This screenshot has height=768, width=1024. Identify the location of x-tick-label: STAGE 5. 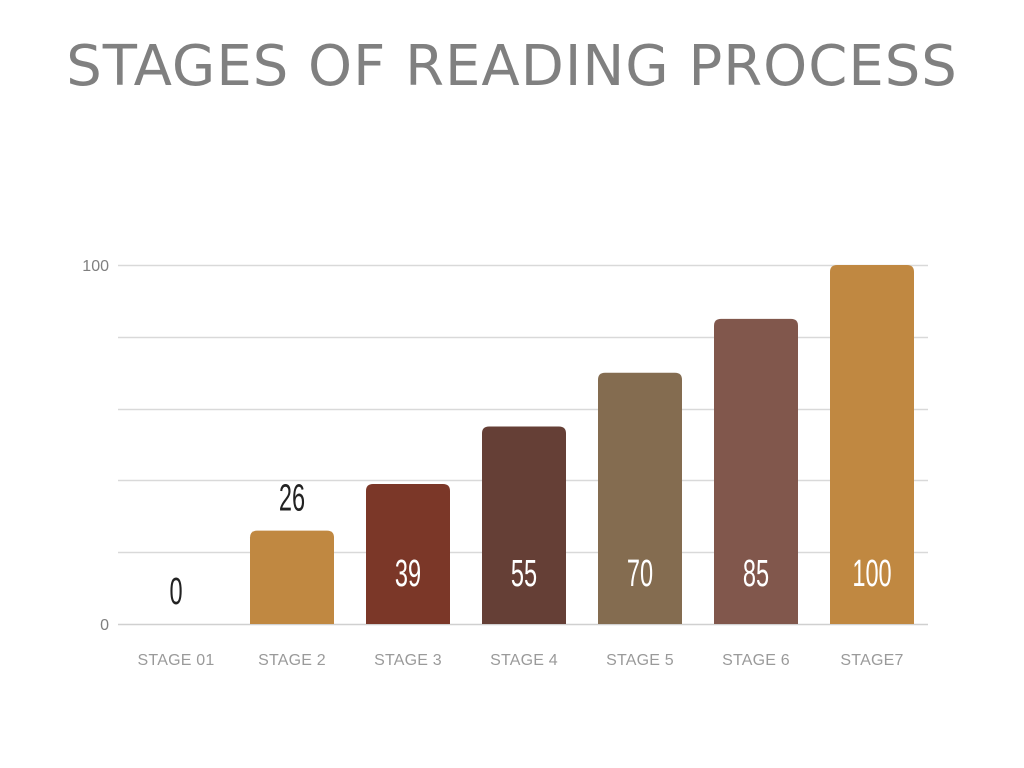
(640, 660).